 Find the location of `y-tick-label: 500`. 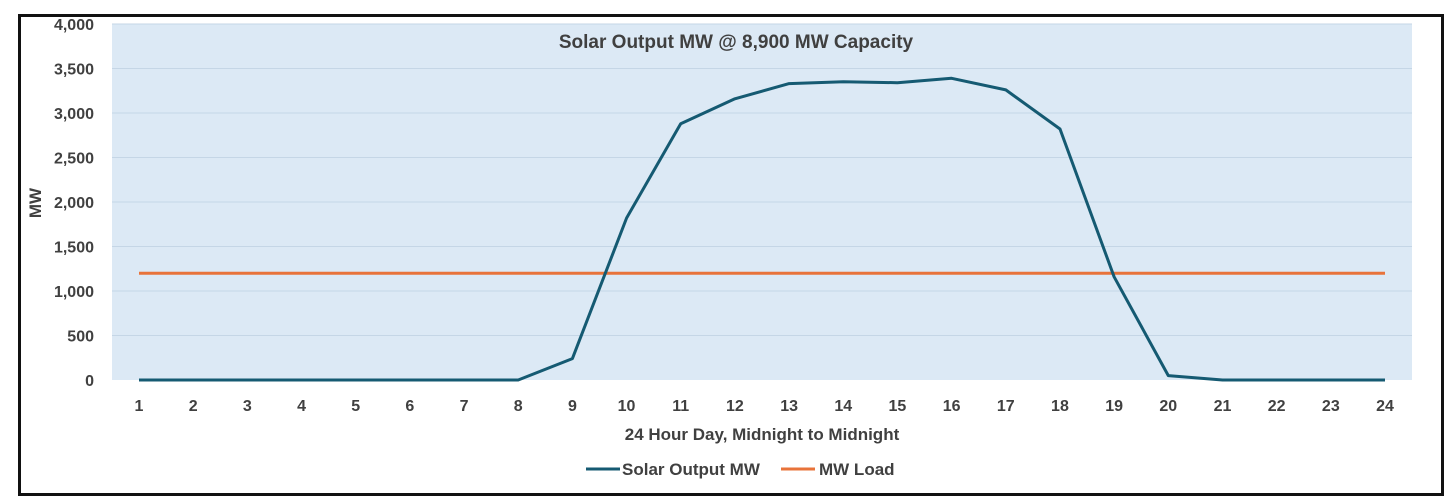

y-tick-label: 500 is located at coordinates (80, 337).